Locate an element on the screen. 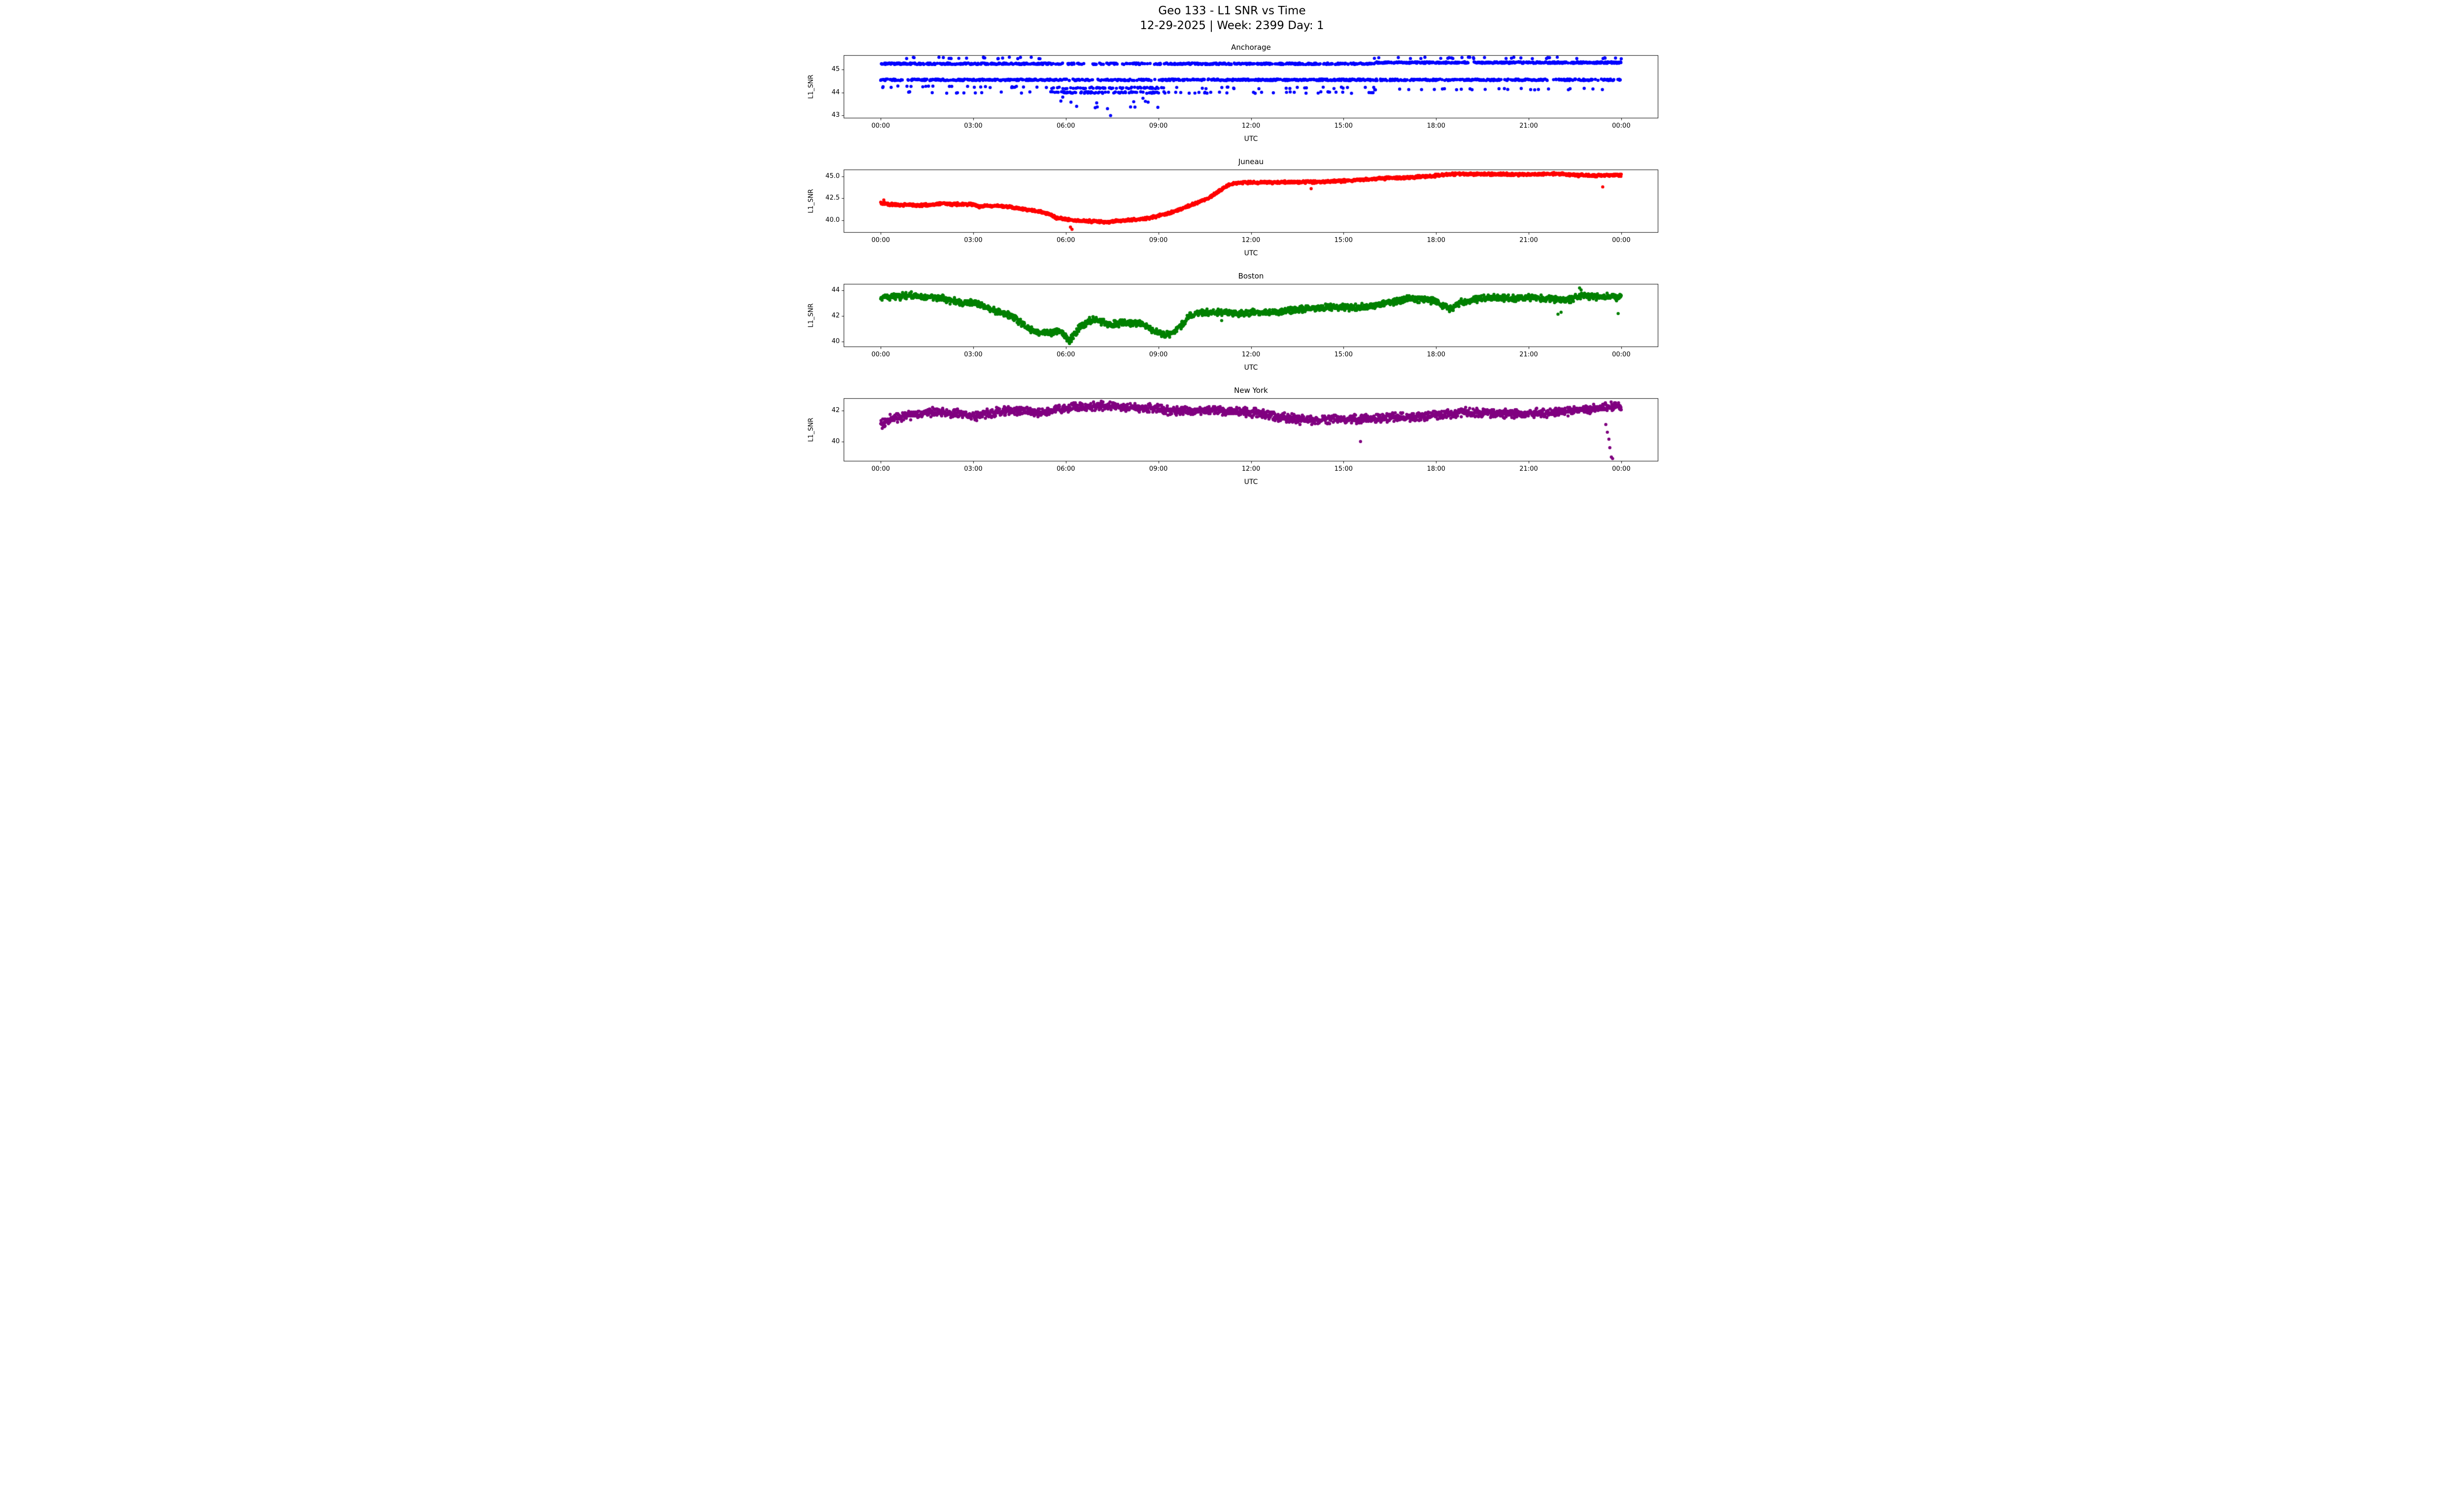 This screenshot has width=2464, height=1495. x-tick-label-boston: 15:00 is located at coordinates (1343, 354).